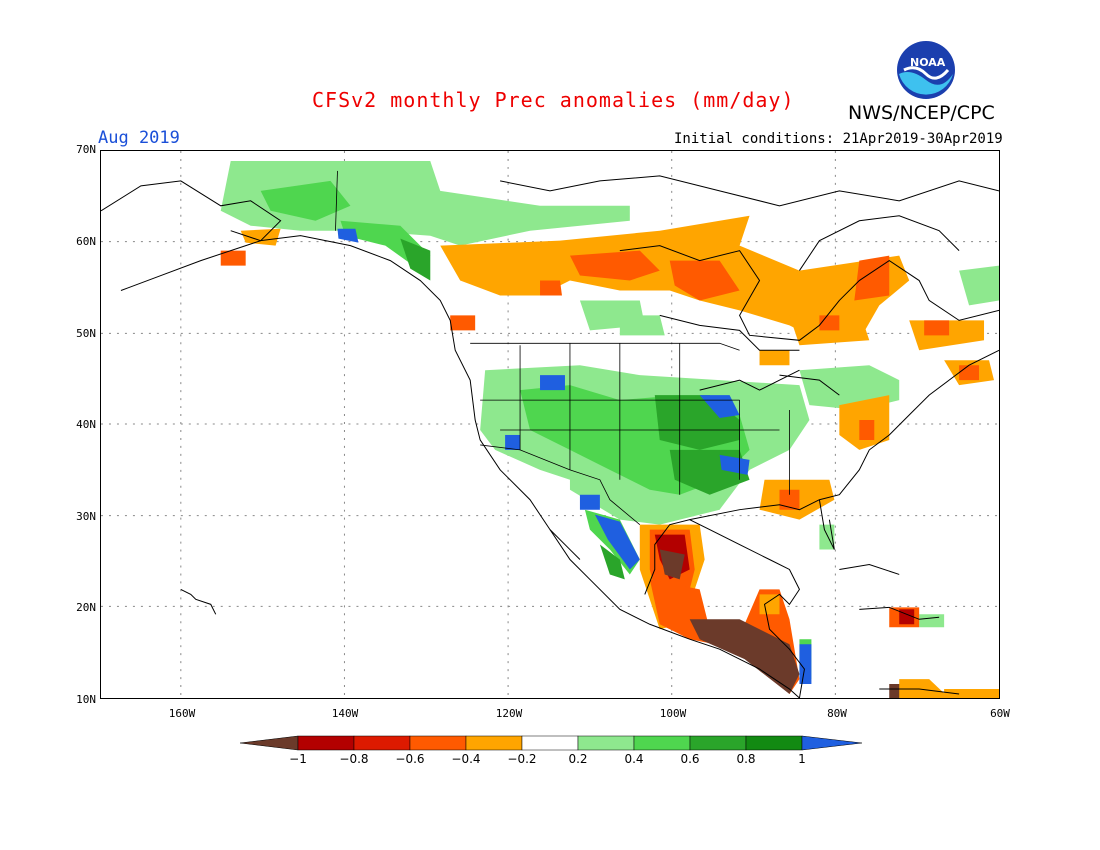  Describe the element at coordinates (921, 113) in the screenshot. I see `agency-label: NWS/NCEP/CPC` at that location.